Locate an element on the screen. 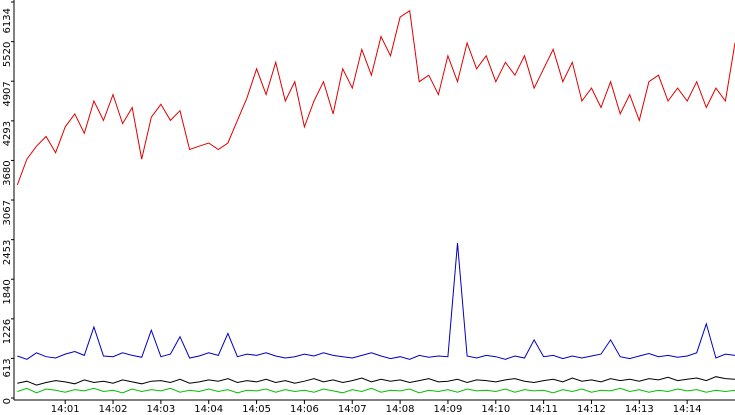 The image size is (735, 415). y-tick-label: 6134 is located at coordinates (7, 20).